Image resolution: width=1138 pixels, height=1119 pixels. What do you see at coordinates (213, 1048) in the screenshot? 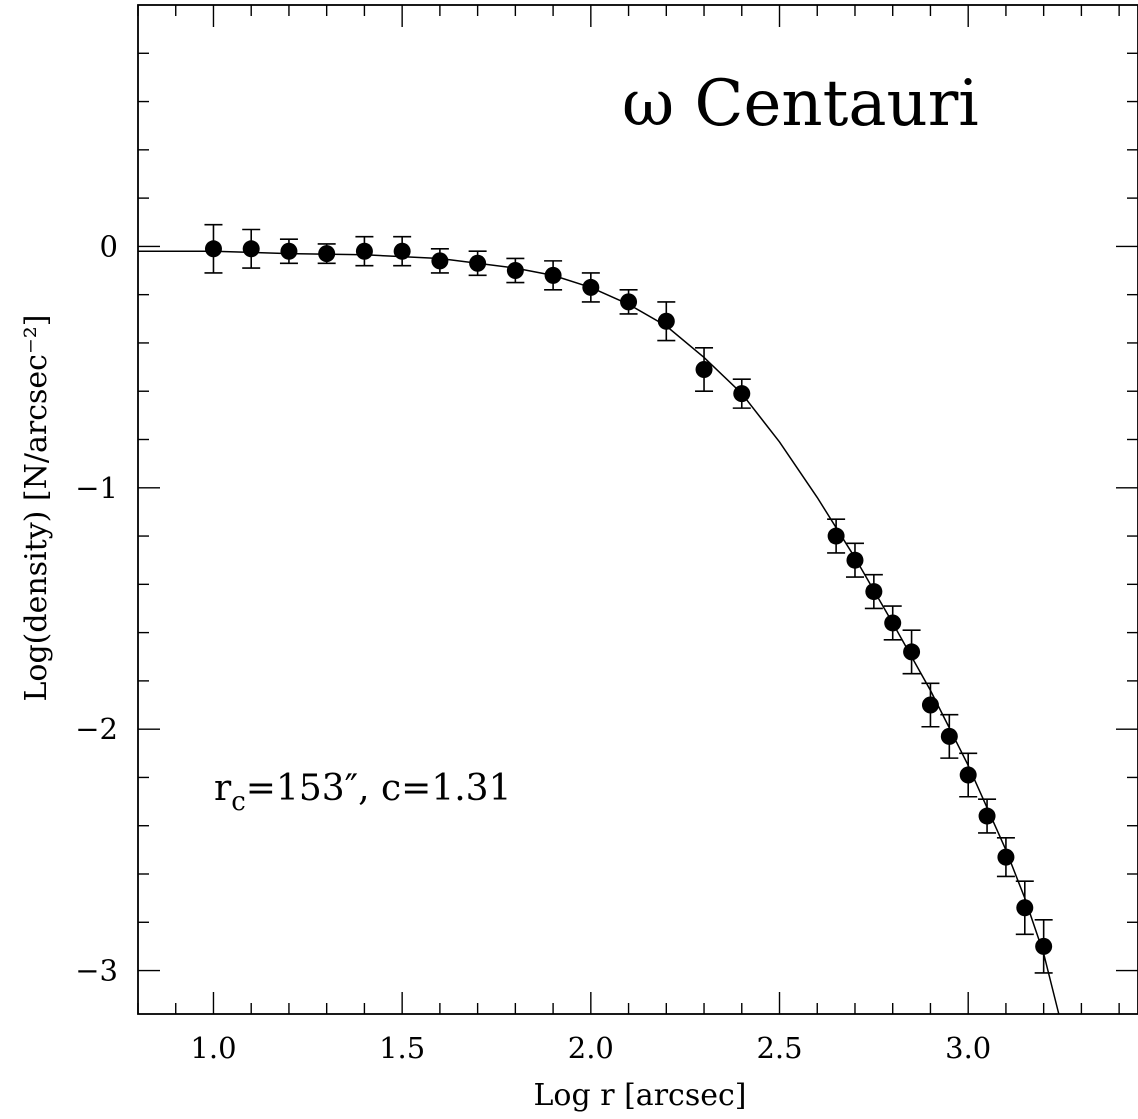
I see `x-tick-label: 1.0` at bounding box center [213, 1048].